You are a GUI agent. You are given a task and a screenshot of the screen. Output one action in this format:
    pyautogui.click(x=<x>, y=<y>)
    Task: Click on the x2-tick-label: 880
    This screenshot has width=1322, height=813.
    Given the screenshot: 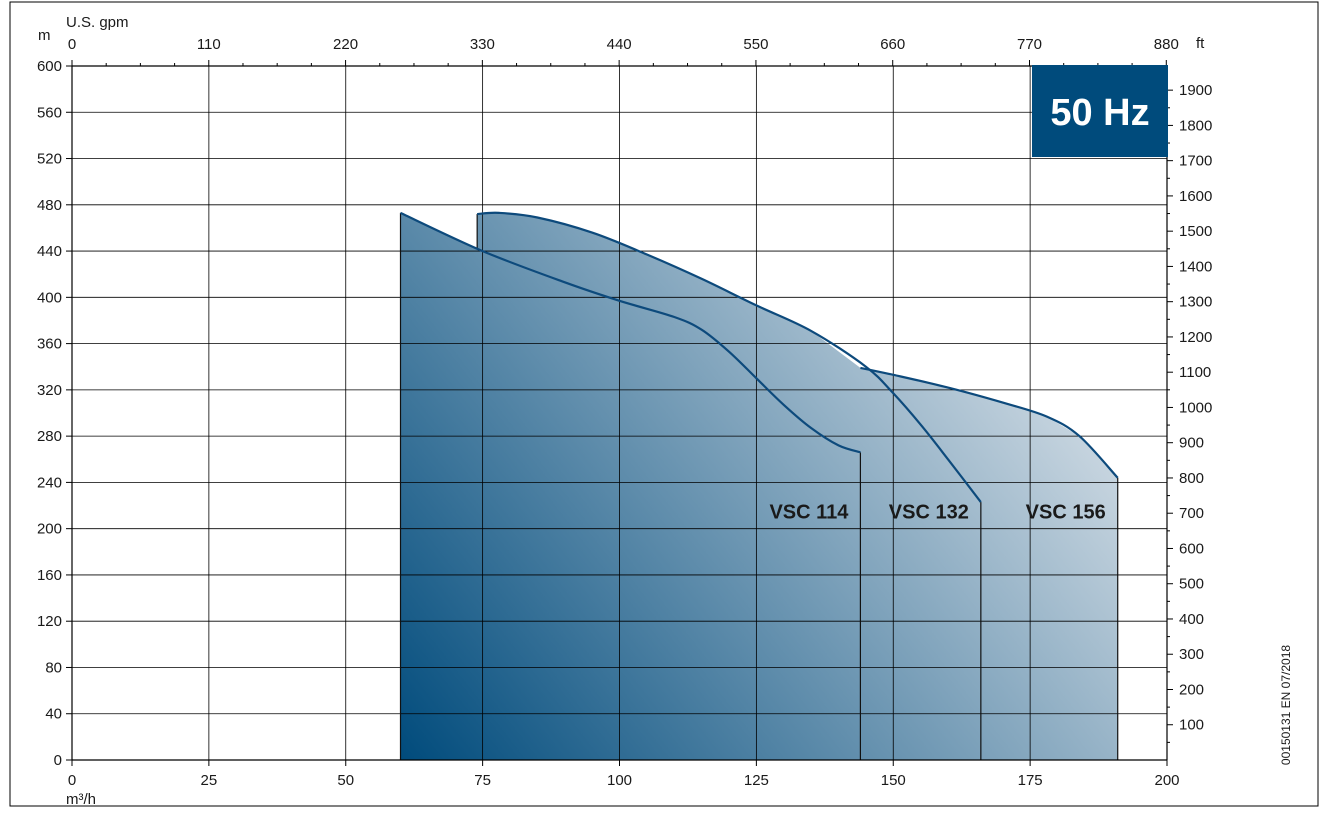 What is the action you would take?
    pyautogui.click(x=1166, y=44)
    